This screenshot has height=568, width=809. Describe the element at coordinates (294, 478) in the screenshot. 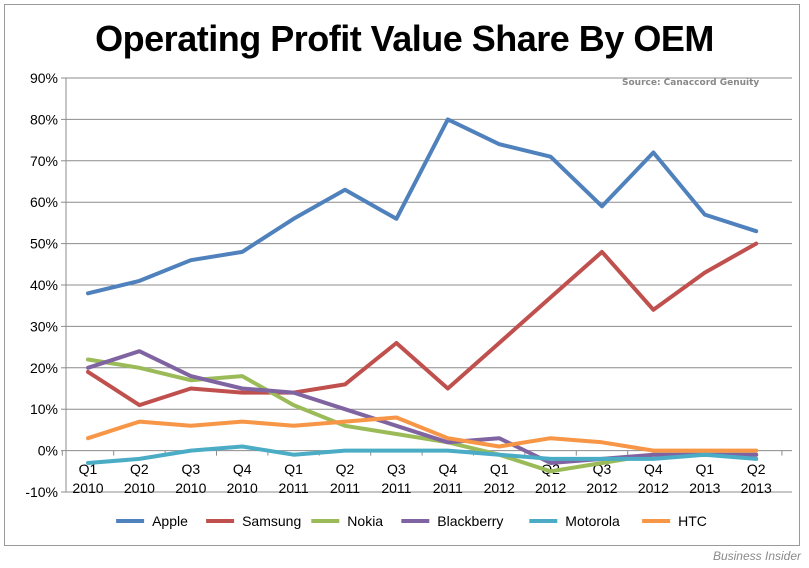

I see `x-tick-label: Q1 2011` at that location.